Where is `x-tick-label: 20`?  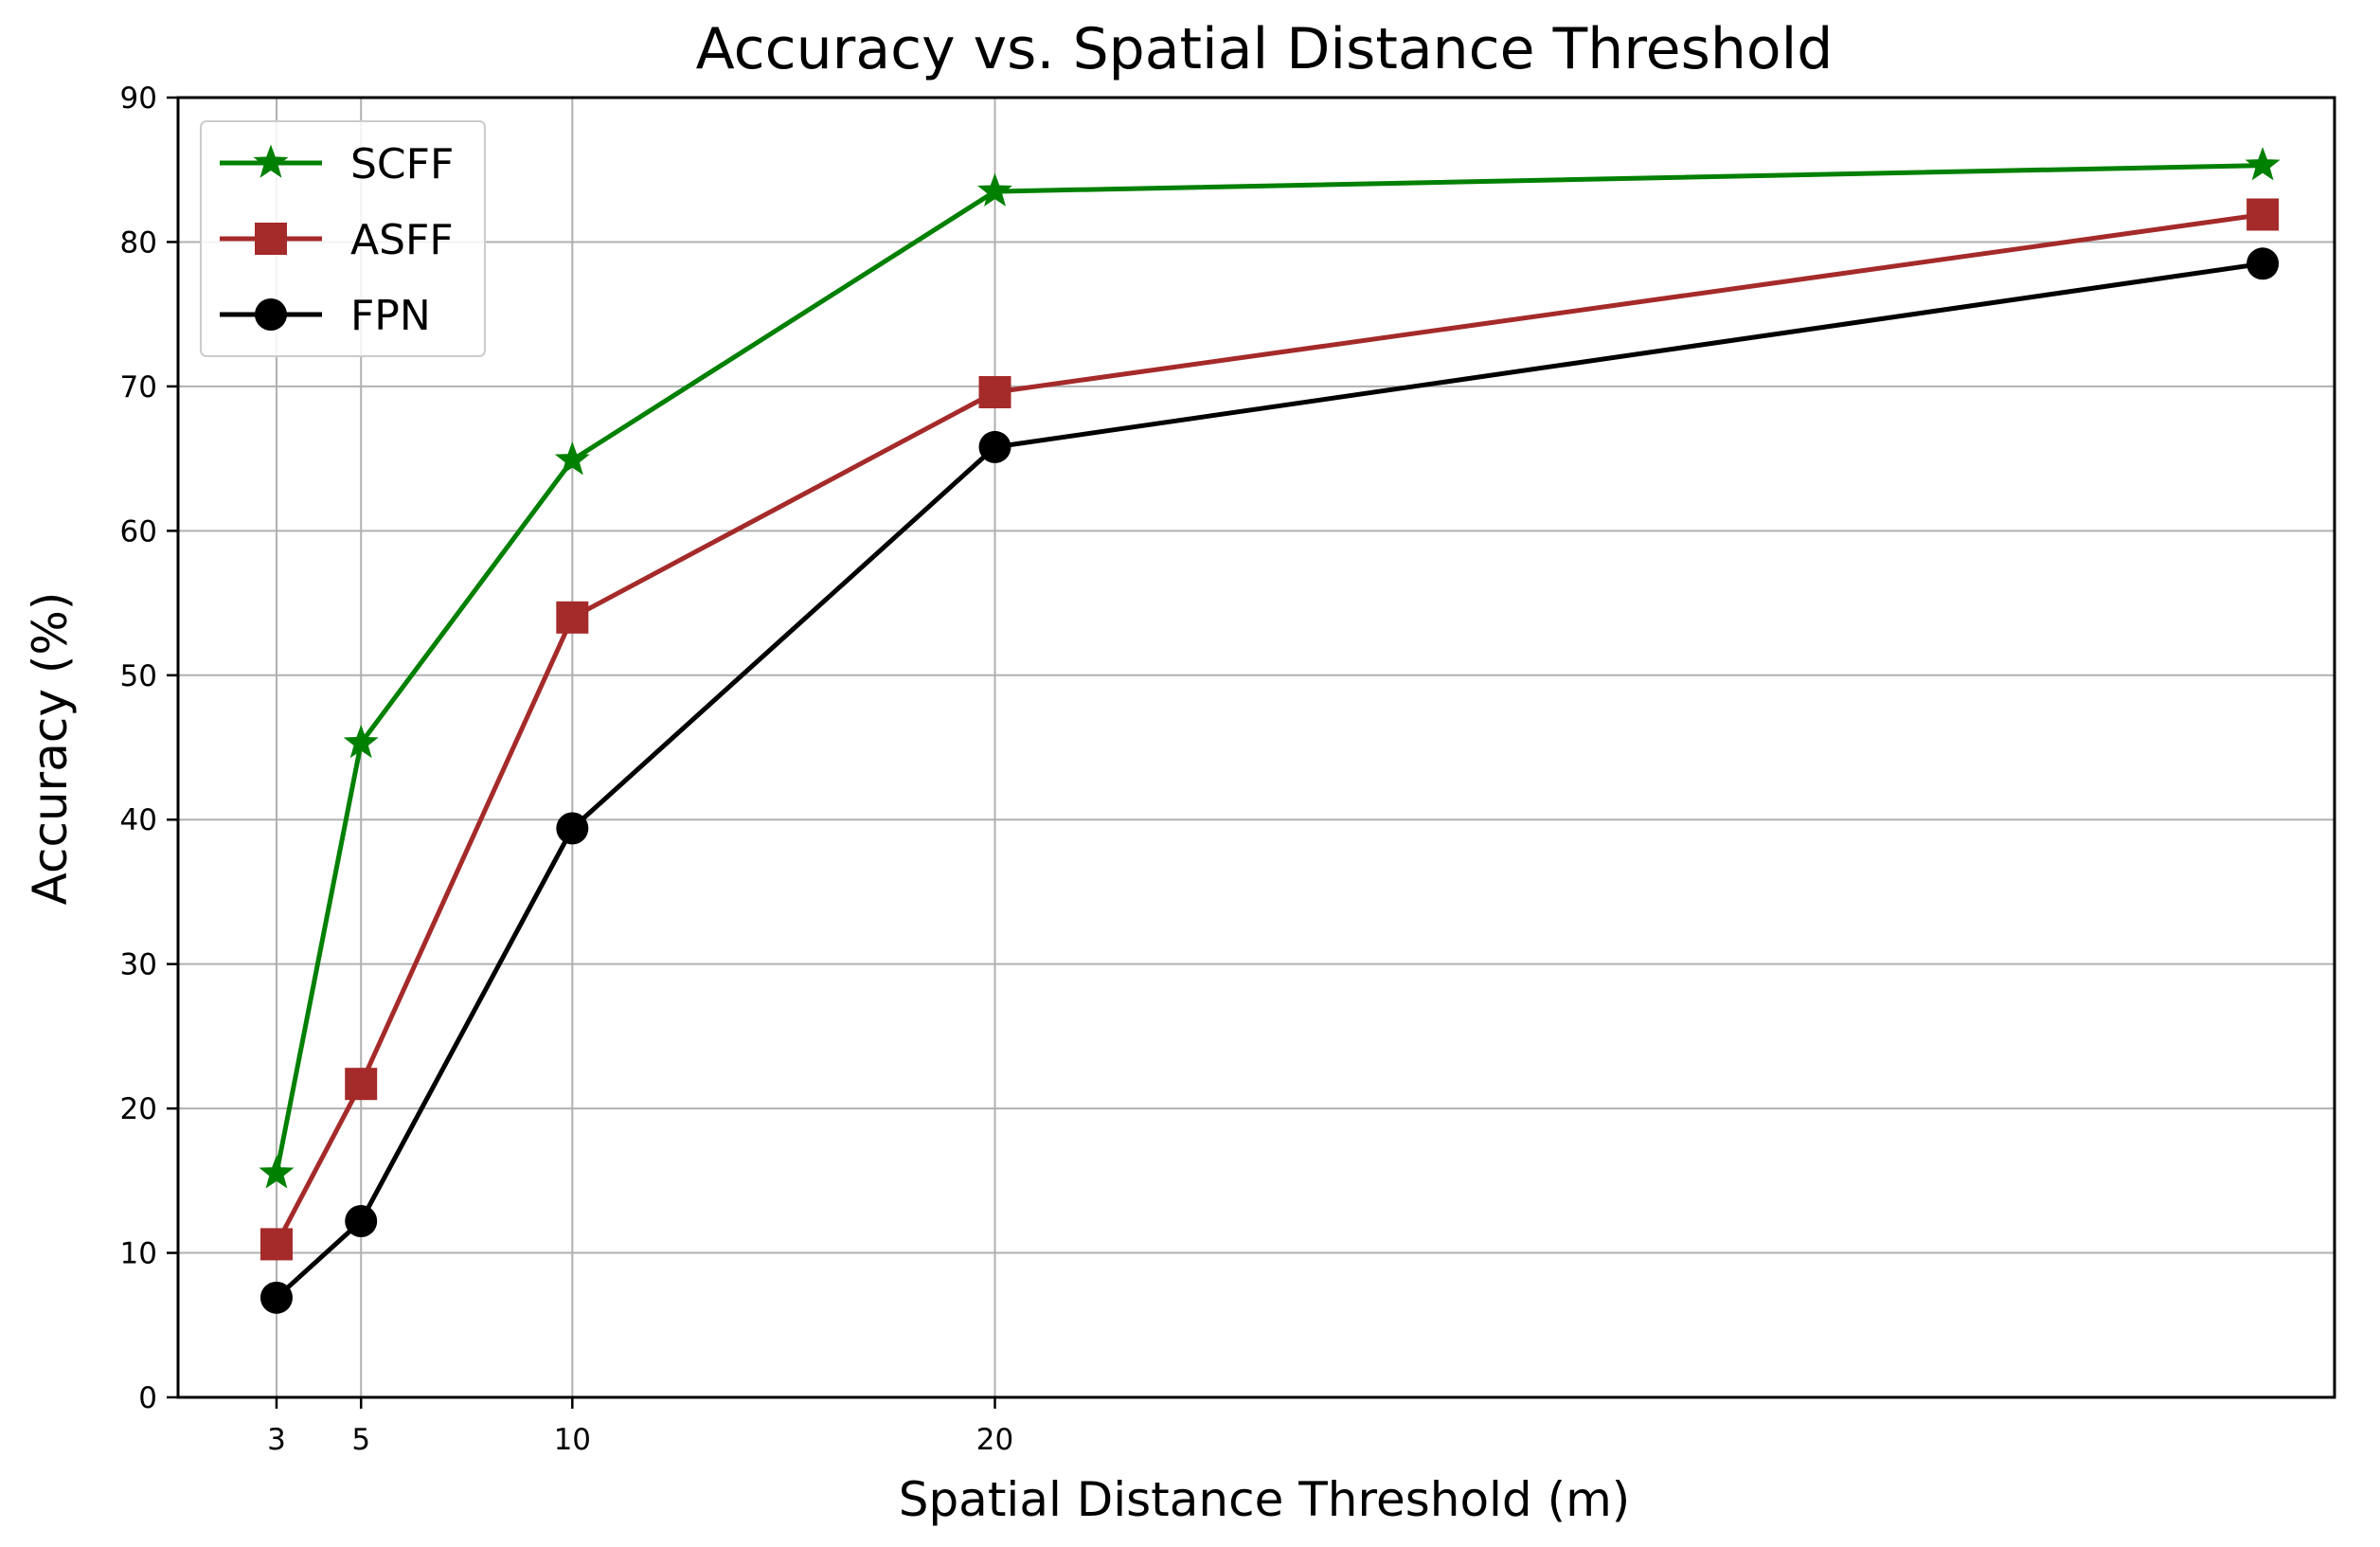
x-tick-label: 20 is located at coordinates (995, 1440).